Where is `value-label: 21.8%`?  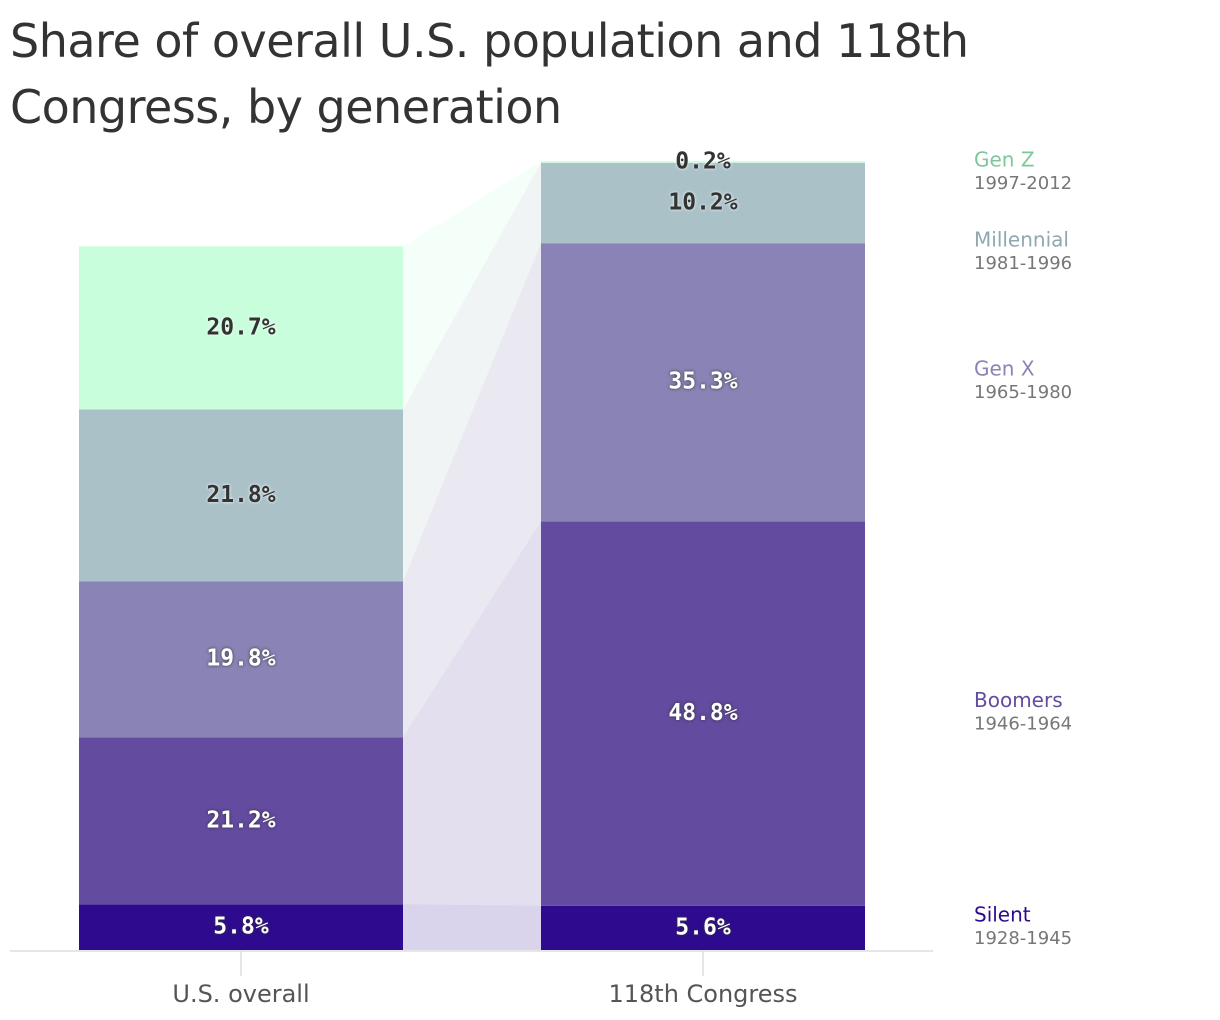
value-label: 21.8% is located at coordinates (240, 495).